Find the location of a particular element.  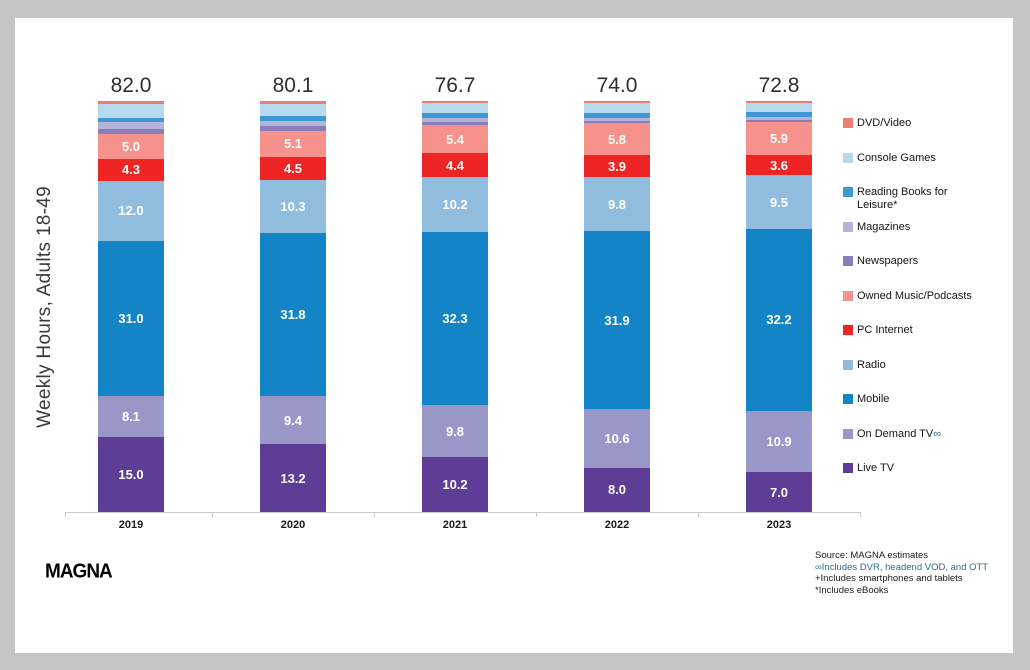

total-label-2022: 74.0 is located at coordinates (617, 85).